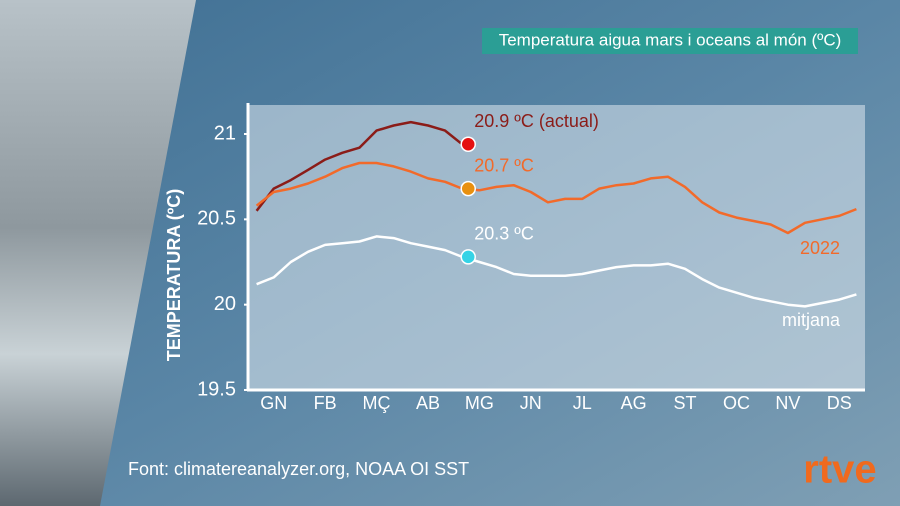 The image size is (900, 506). I want to click on y-tick-label: 20.5, so click(216, 219).